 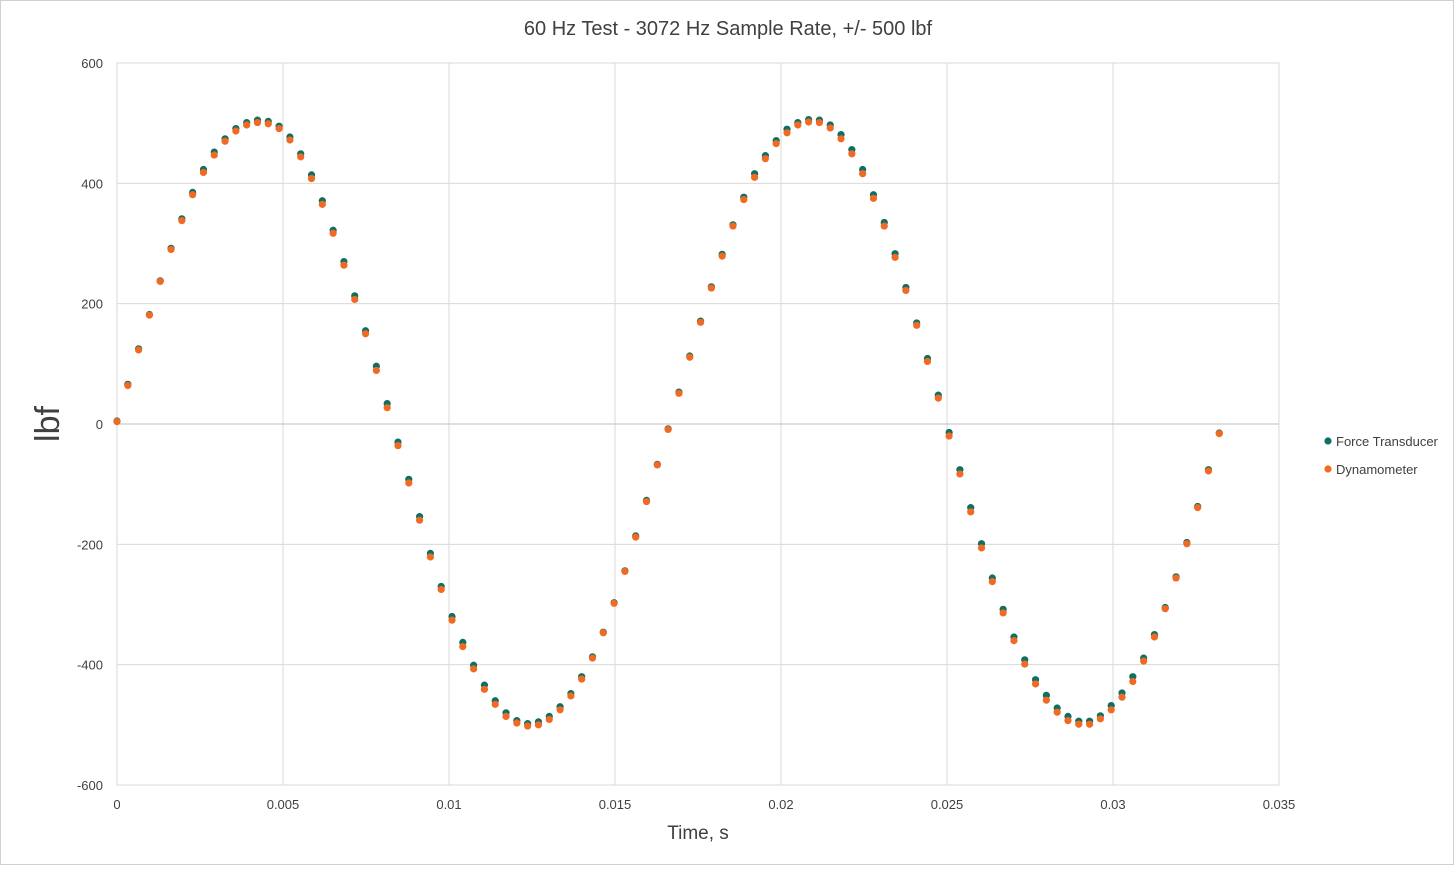 What do you see at coordinates (698, 833) in the screenshot?
I see `x-axis-label: Time, s` at bounding box center [698, 833].